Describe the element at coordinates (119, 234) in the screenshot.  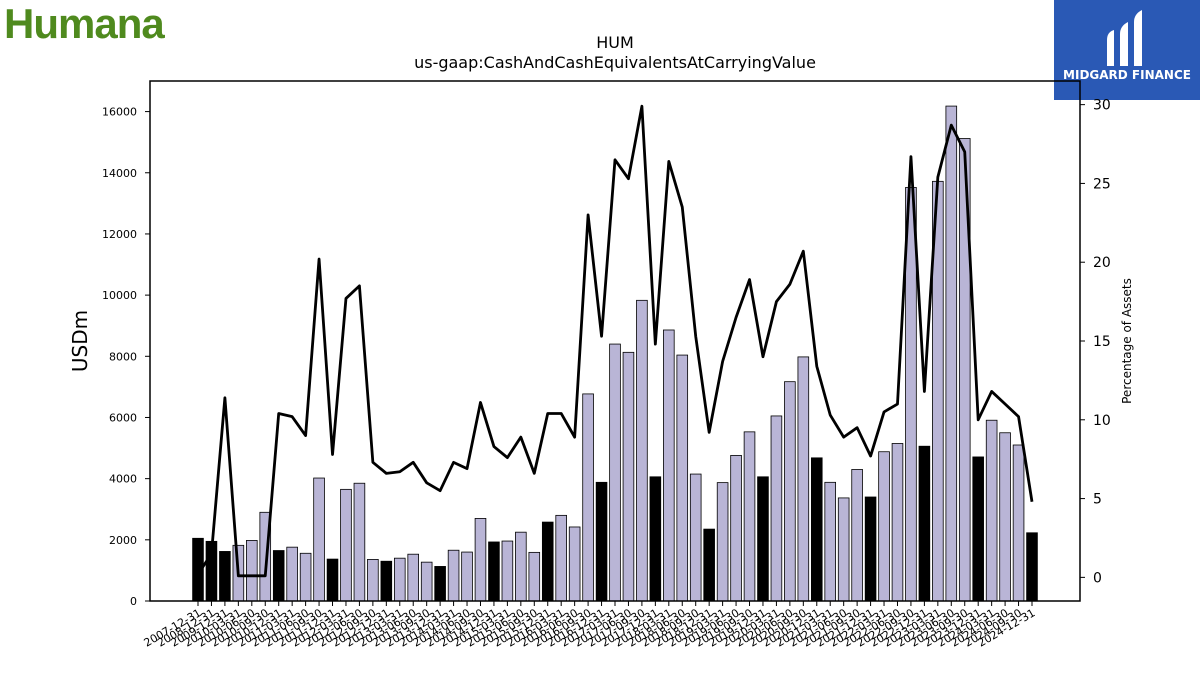
I see `y-tick-label: 12000` at that location.